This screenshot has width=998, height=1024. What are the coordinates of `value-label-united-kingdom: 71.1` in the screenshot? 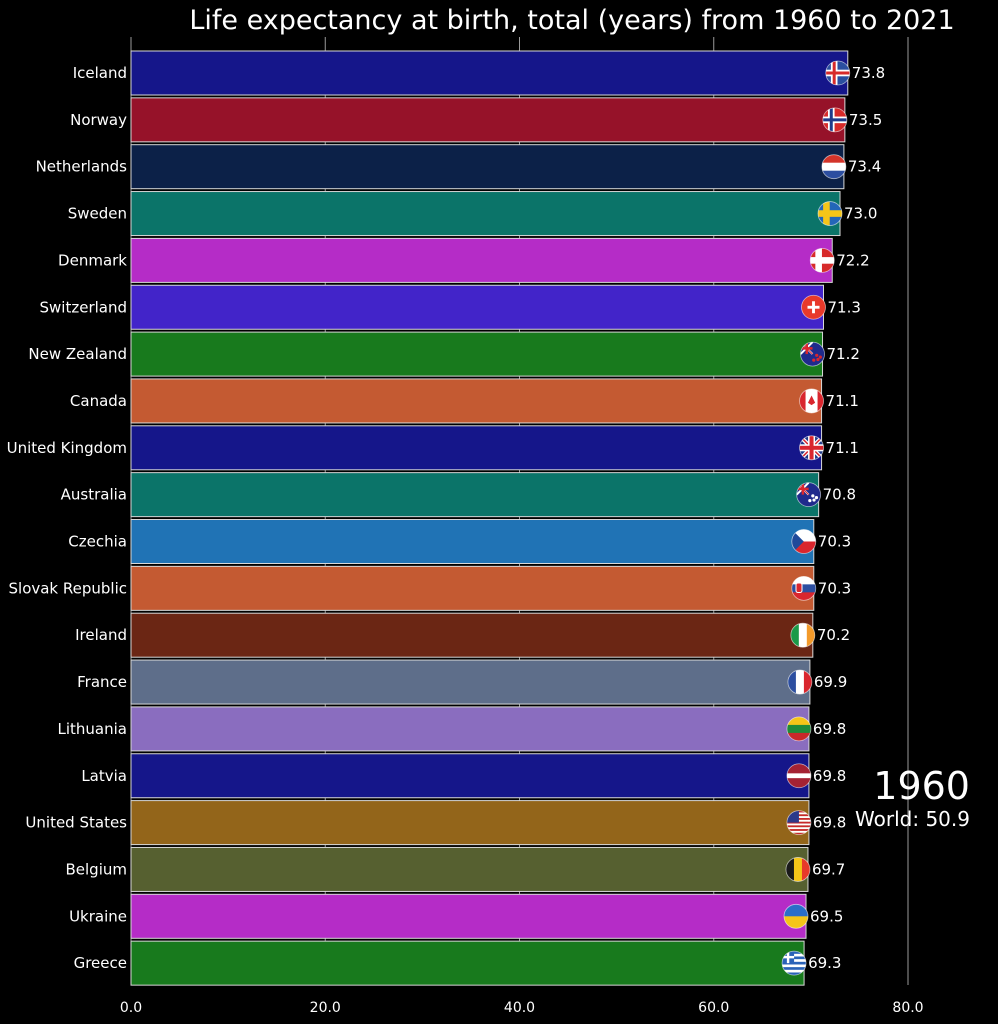 It's located at (842, 448).